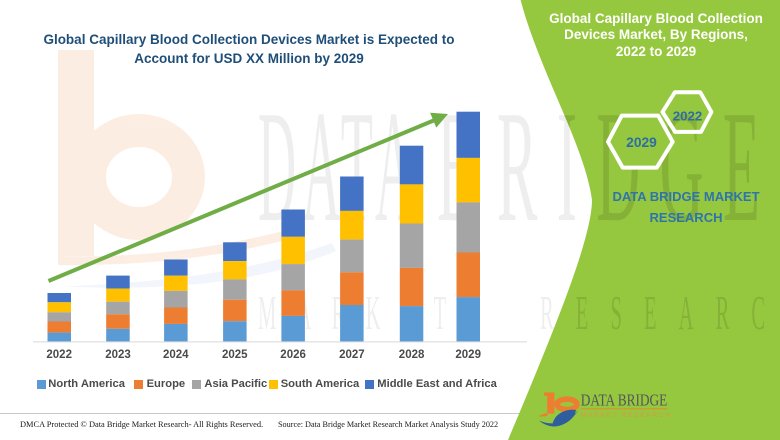  I want to click on svg-text: 2022, so click(688, 116).